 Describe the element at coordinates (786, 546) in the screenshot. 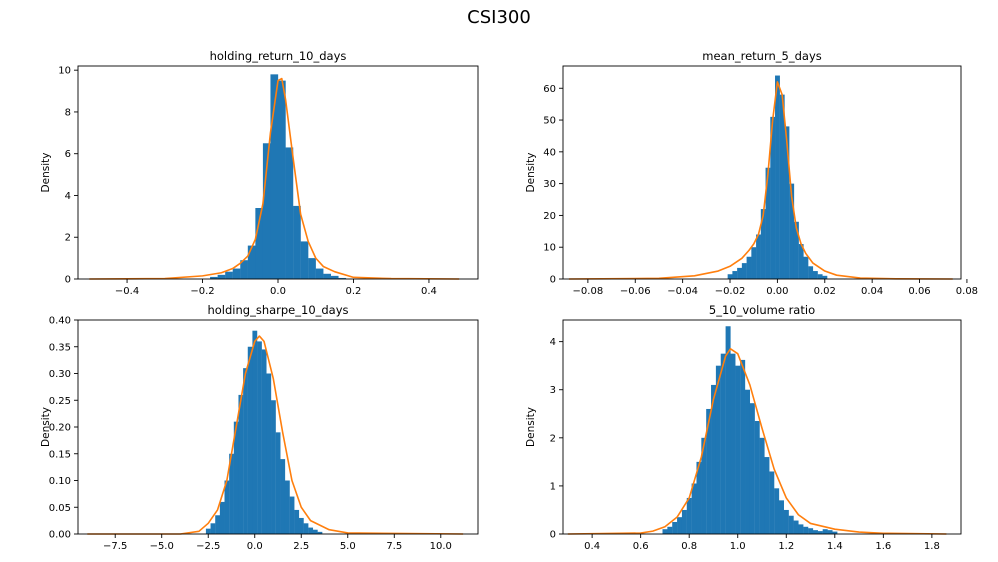

I see `x-tick-label: 1.2` at that location.